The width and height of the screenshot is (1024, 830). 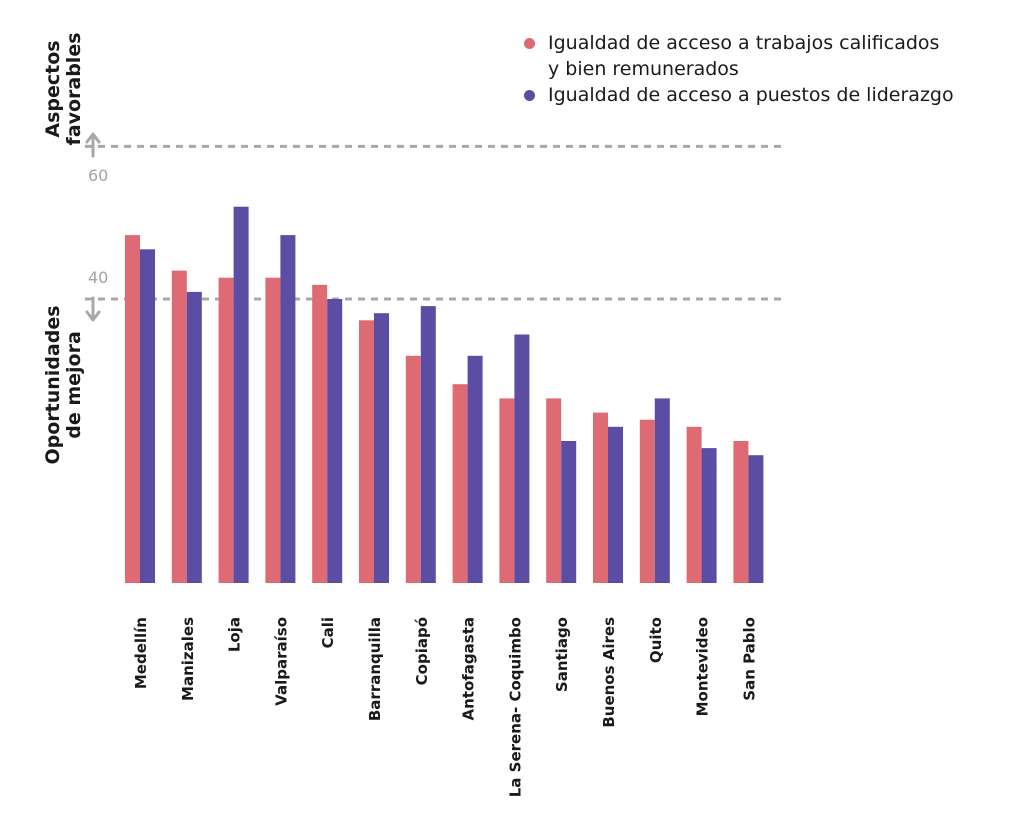 I want to click on favorable-line-2: favorables, so click(x=74, y=89).